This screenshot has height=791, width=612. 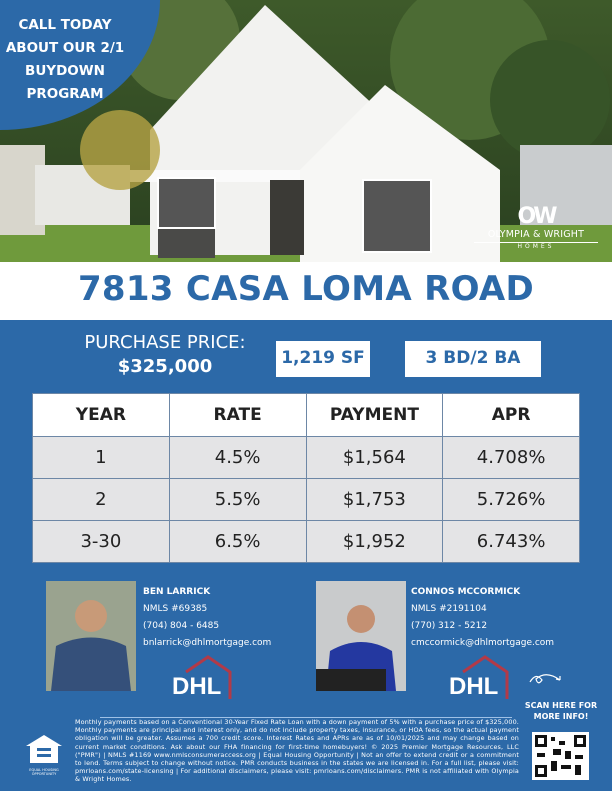 I want to click on agent-nmls: NMLS #2191104, so click(x=449, y=609).